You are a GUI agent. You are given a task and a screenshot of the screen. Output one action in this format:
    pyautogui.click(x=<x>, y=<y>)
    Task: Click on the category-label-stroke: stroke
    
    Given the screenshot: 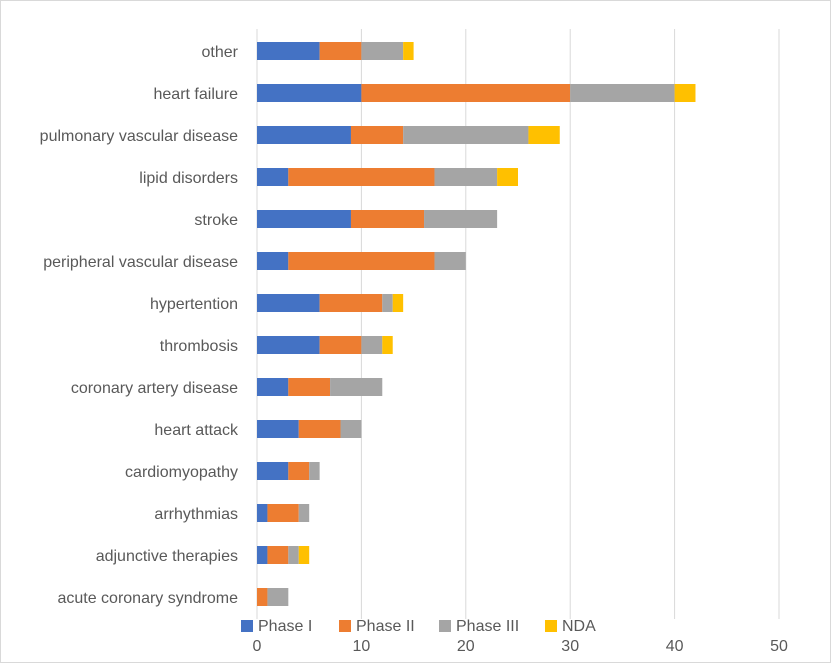 What is the action you would take?
    pyautogui.click(x=216, y=220)
    